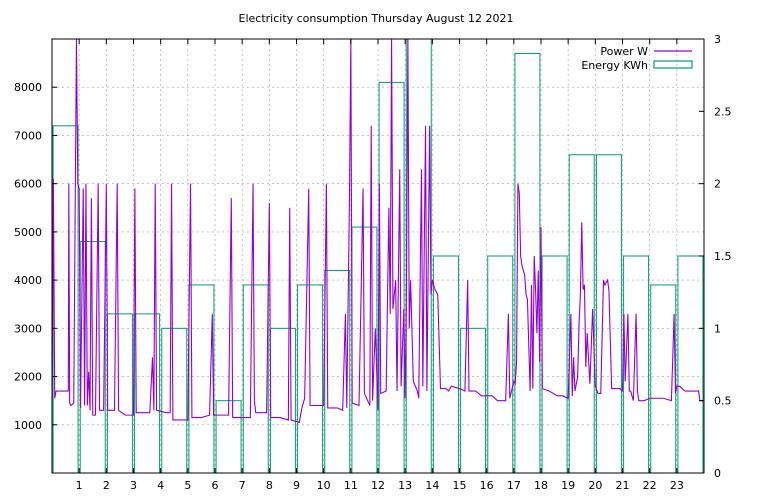  Describe the element at coordinates (717, 39) in the screenshot. I see `y-right-tick-label: 3` at that location.